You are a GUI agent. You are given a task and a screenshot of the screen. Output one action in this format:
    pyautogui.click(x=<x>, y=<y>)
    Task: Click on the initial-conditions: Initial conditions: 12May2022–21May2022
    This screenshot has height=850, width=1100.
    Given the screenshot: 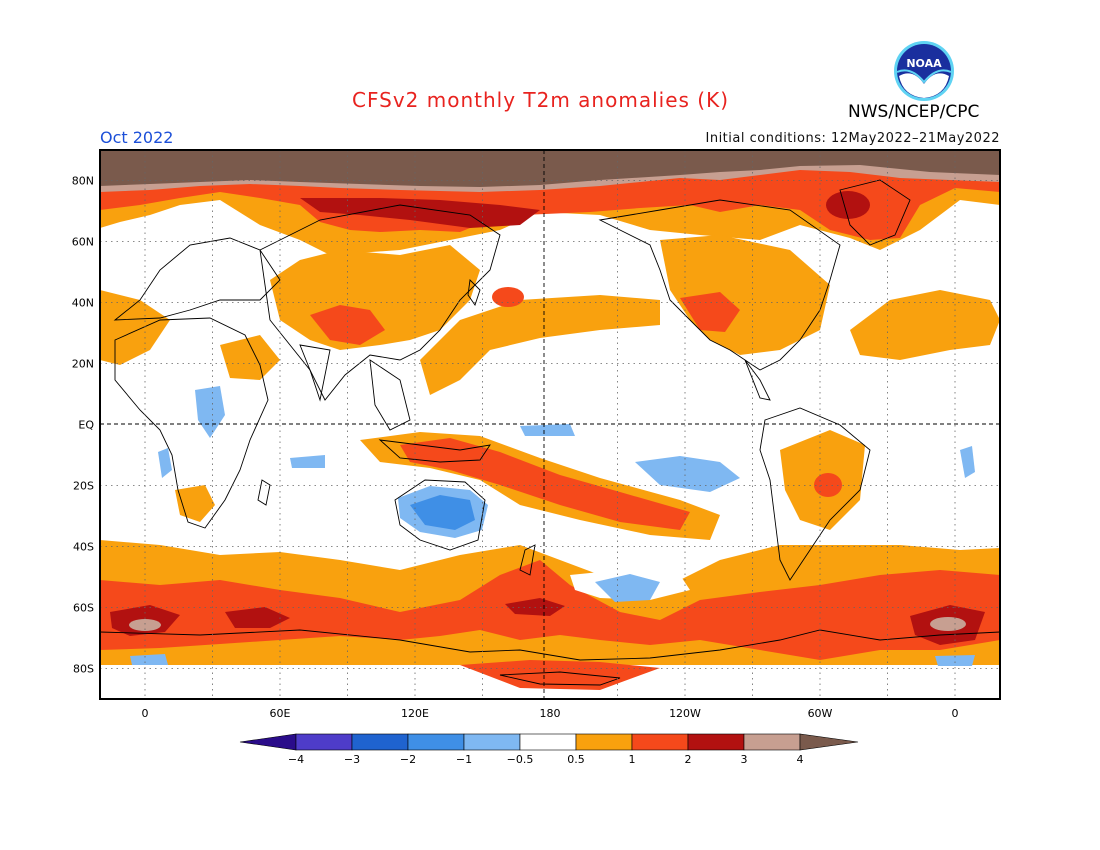 What is the action you would take?
    pyautogui.click(x=852, y=138)
    